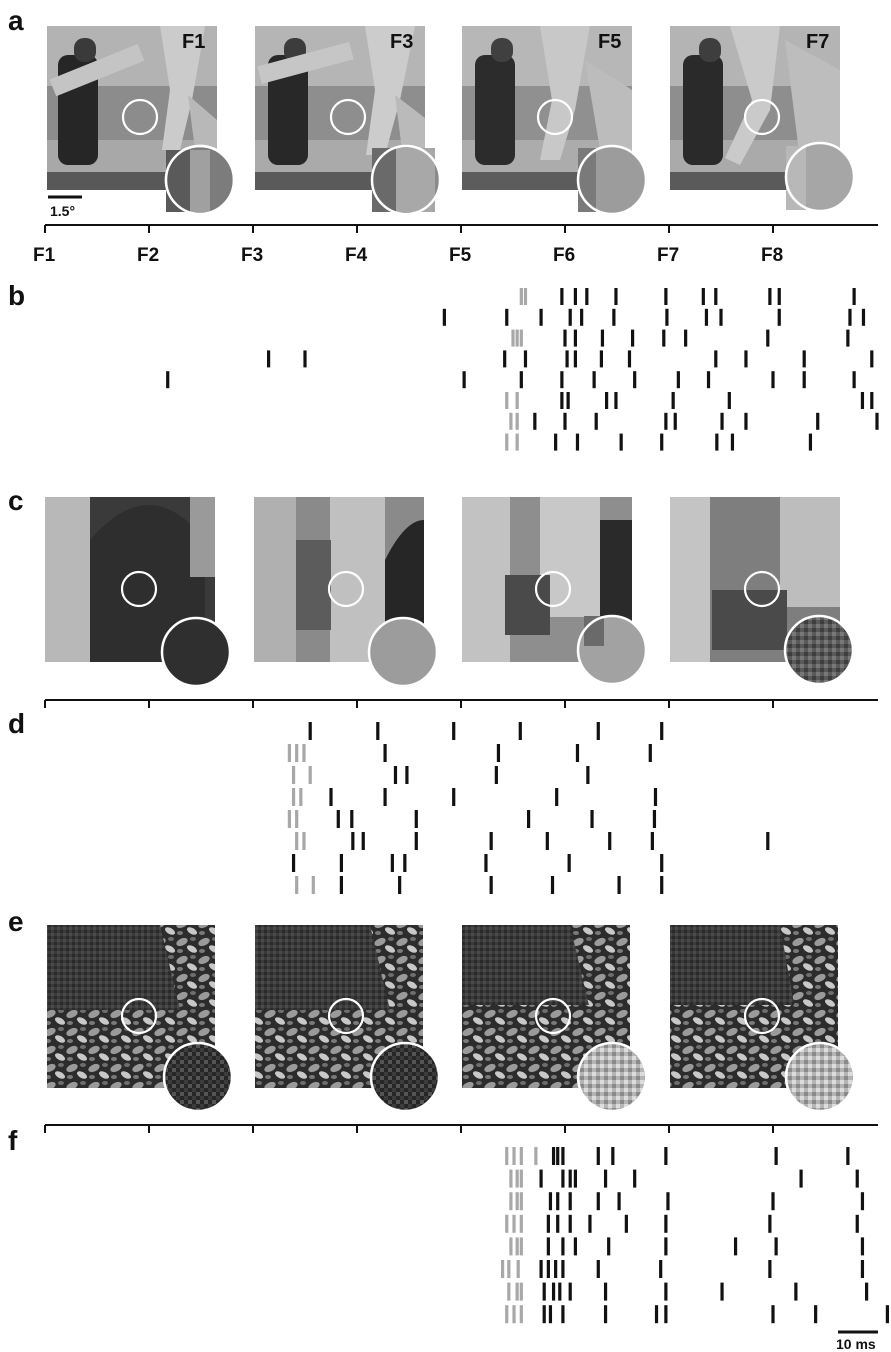 The image size is (891, 1352). Describe the element at coordinates (193, 42) in the screenshot. I see `frame-label: F1` at that location.